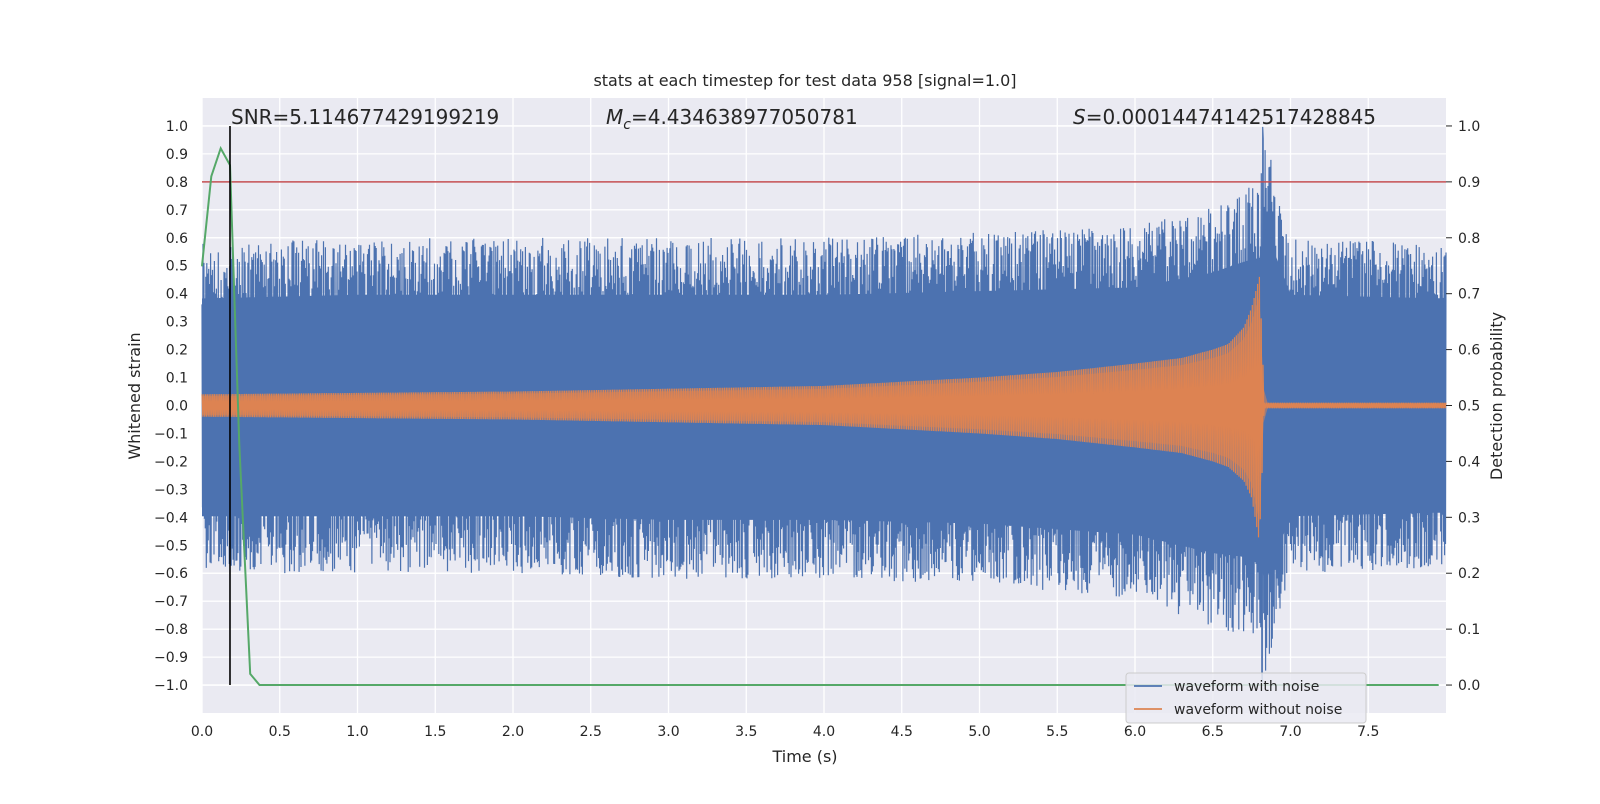  I want to click on legend-label-noise: waveform with noise, so click(1246, 687).